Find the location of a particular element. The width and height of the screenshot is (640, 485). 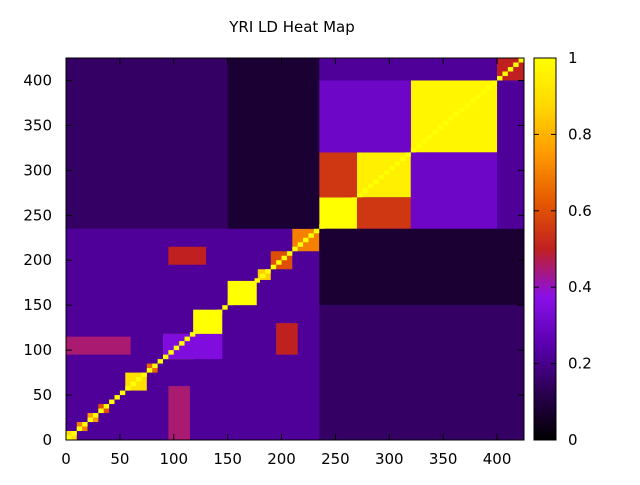

x-tick-label: 150 is located at coordinates (227, 459).